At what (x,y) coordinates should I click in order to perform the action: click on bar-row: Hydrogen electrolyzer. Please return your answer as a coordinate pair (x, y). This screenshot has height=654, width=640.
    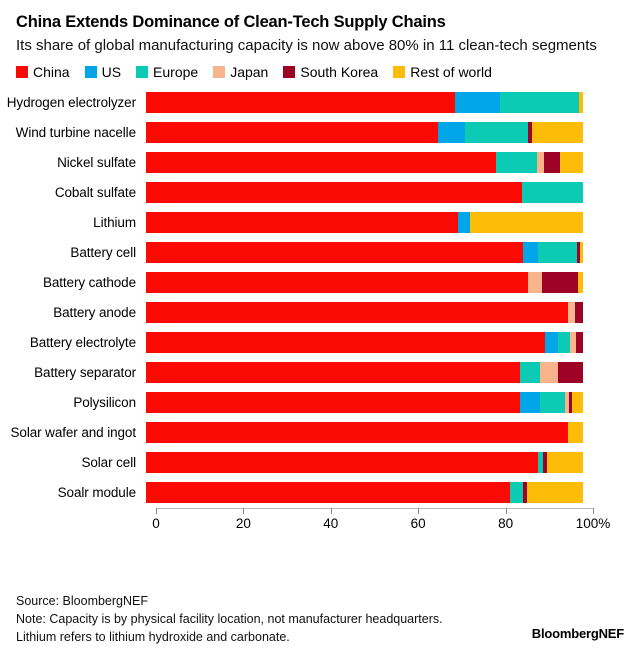
    Looking at the image, I should click on (320, 103).